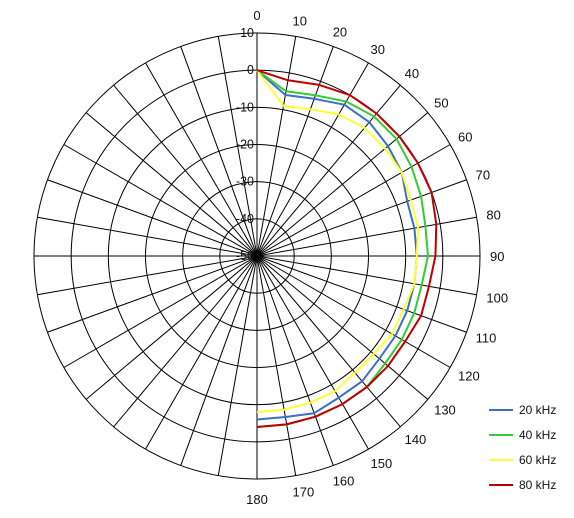  Describe the element at coordinates (497, 298) in the screenshot. I see `angle-tick-label: 100` at that location.